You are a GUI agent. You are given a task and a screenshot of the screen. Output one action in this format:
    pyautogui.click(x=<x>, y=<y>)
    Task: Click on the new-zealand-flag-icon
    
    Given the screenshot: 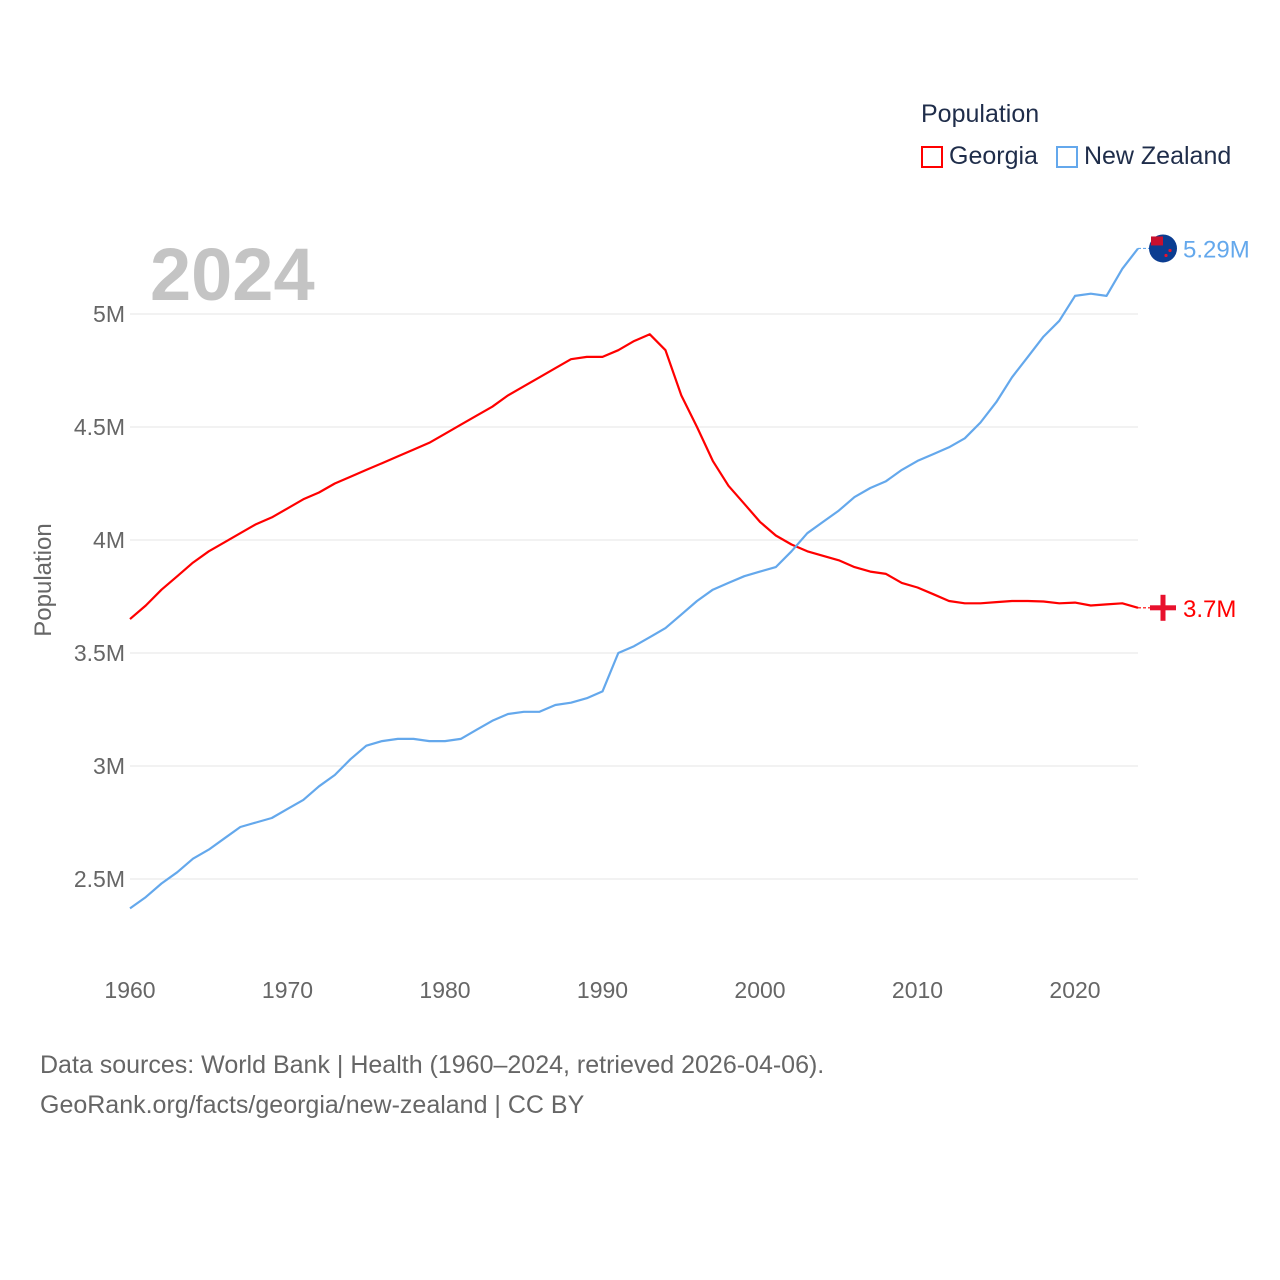 What is the action you would take?
    pyautogui.click(x=1163, y=248)
    